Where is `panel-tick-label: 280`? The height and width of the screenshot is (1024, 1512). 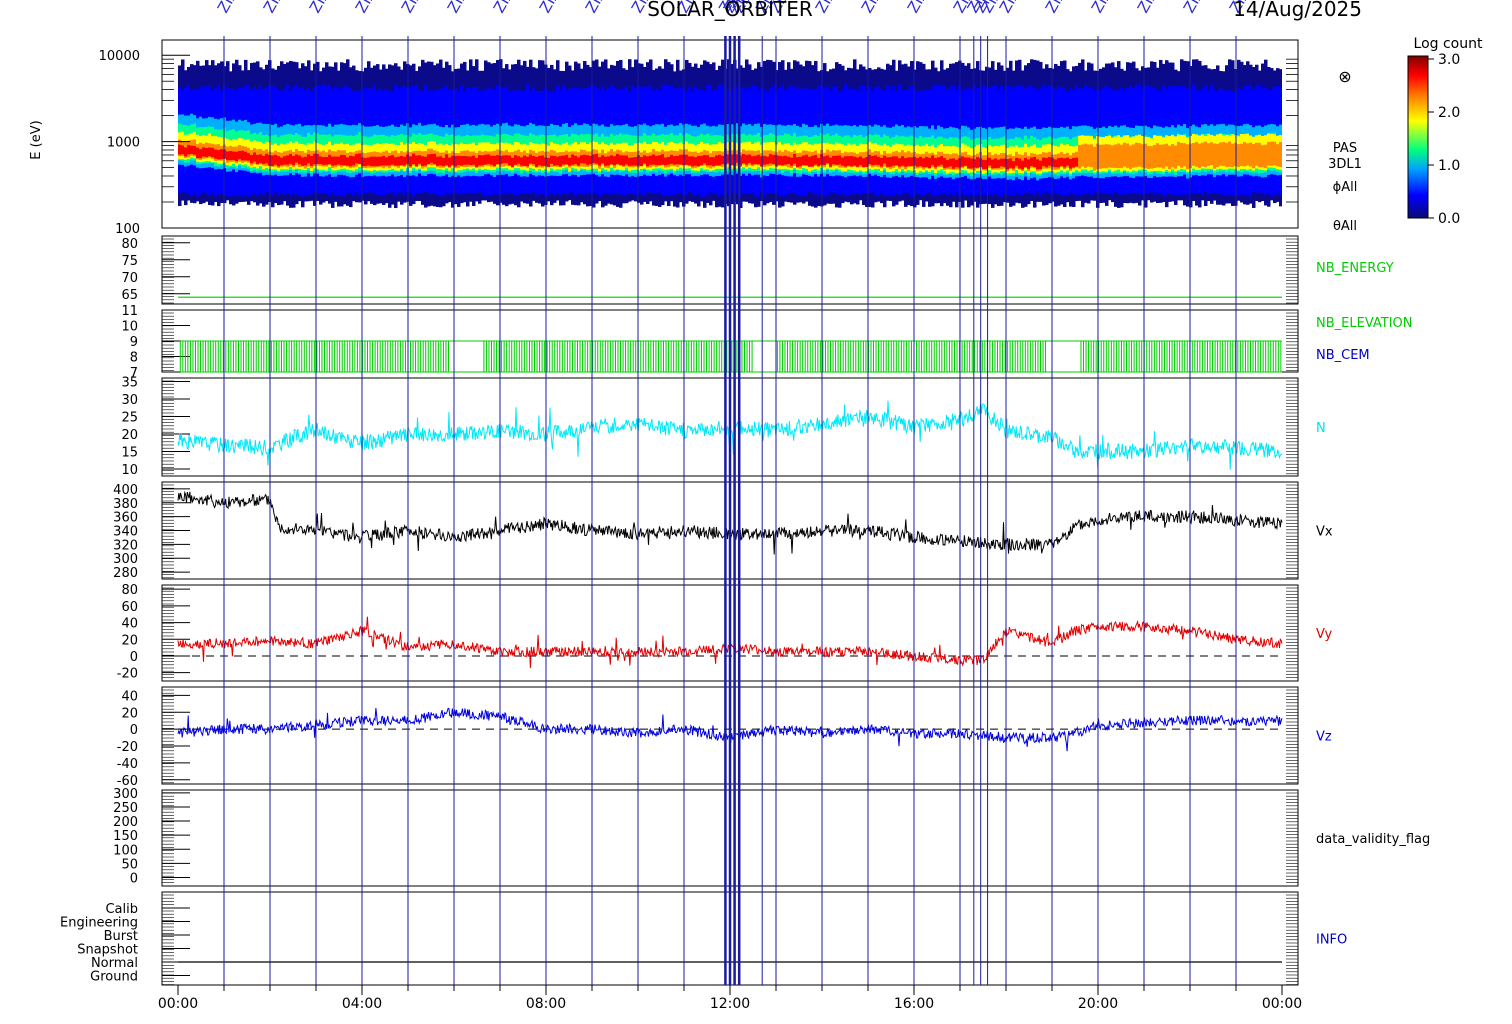 panel-tick-label: 280 is located at coordinates (125, 573).